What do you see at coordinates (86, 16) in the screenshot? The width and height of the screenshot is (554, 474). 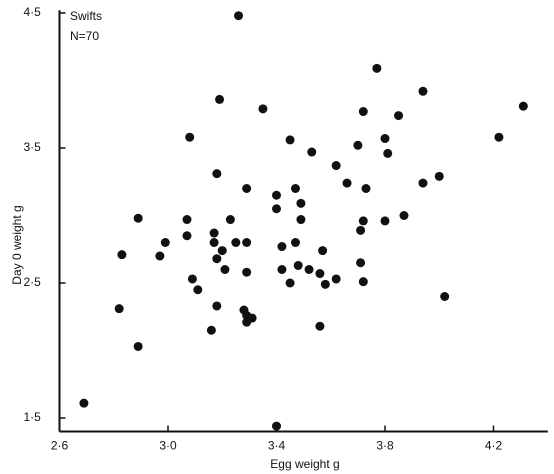 I see `annotation: Swifts` at bounding box center [86, 16].